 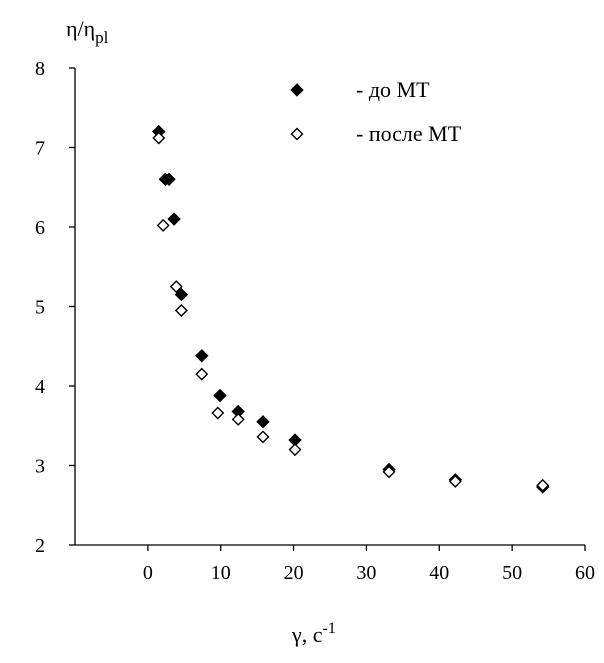 What do you see at coordinates (439, 573) in the screenshot?
I see `x-tick-label: 40` at bounding box center [439, 573].